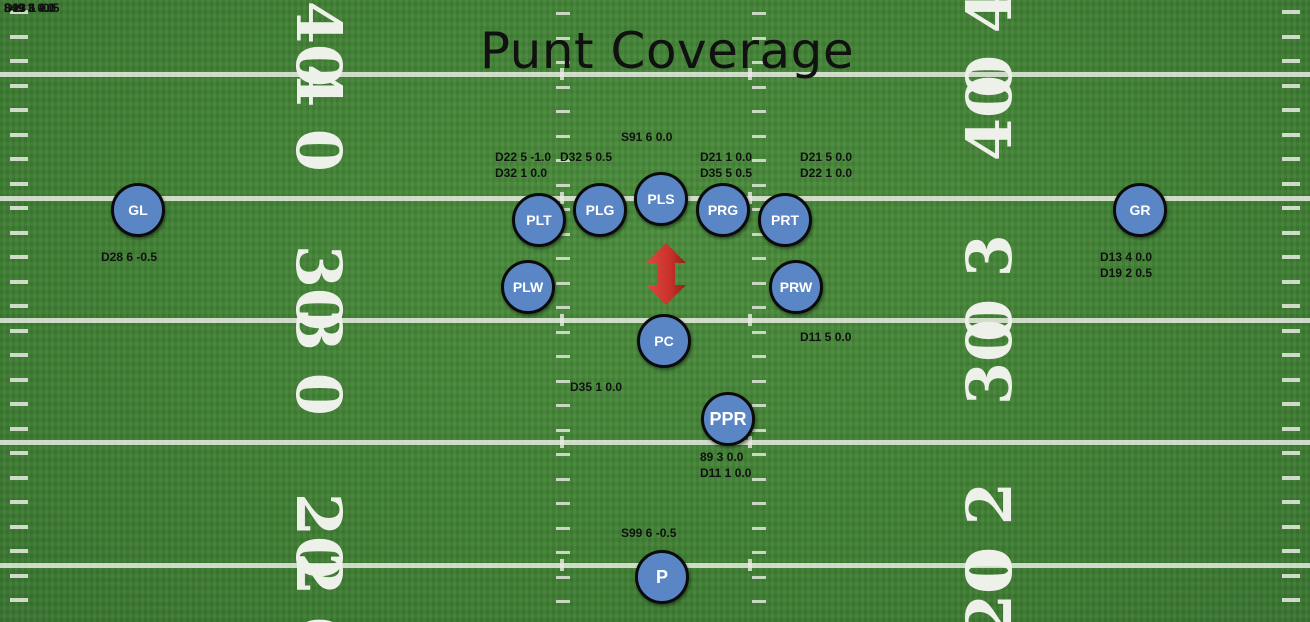  Describe the element at coordinates (318, 118) in the screenshot. I see `yard-number: 4 0` at that location.